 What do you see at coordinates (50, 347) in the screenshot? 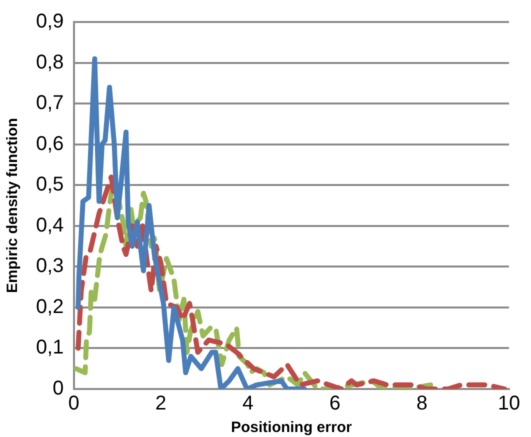
I see `y-tick-label: 0,1` at bounding box center [50, 347].